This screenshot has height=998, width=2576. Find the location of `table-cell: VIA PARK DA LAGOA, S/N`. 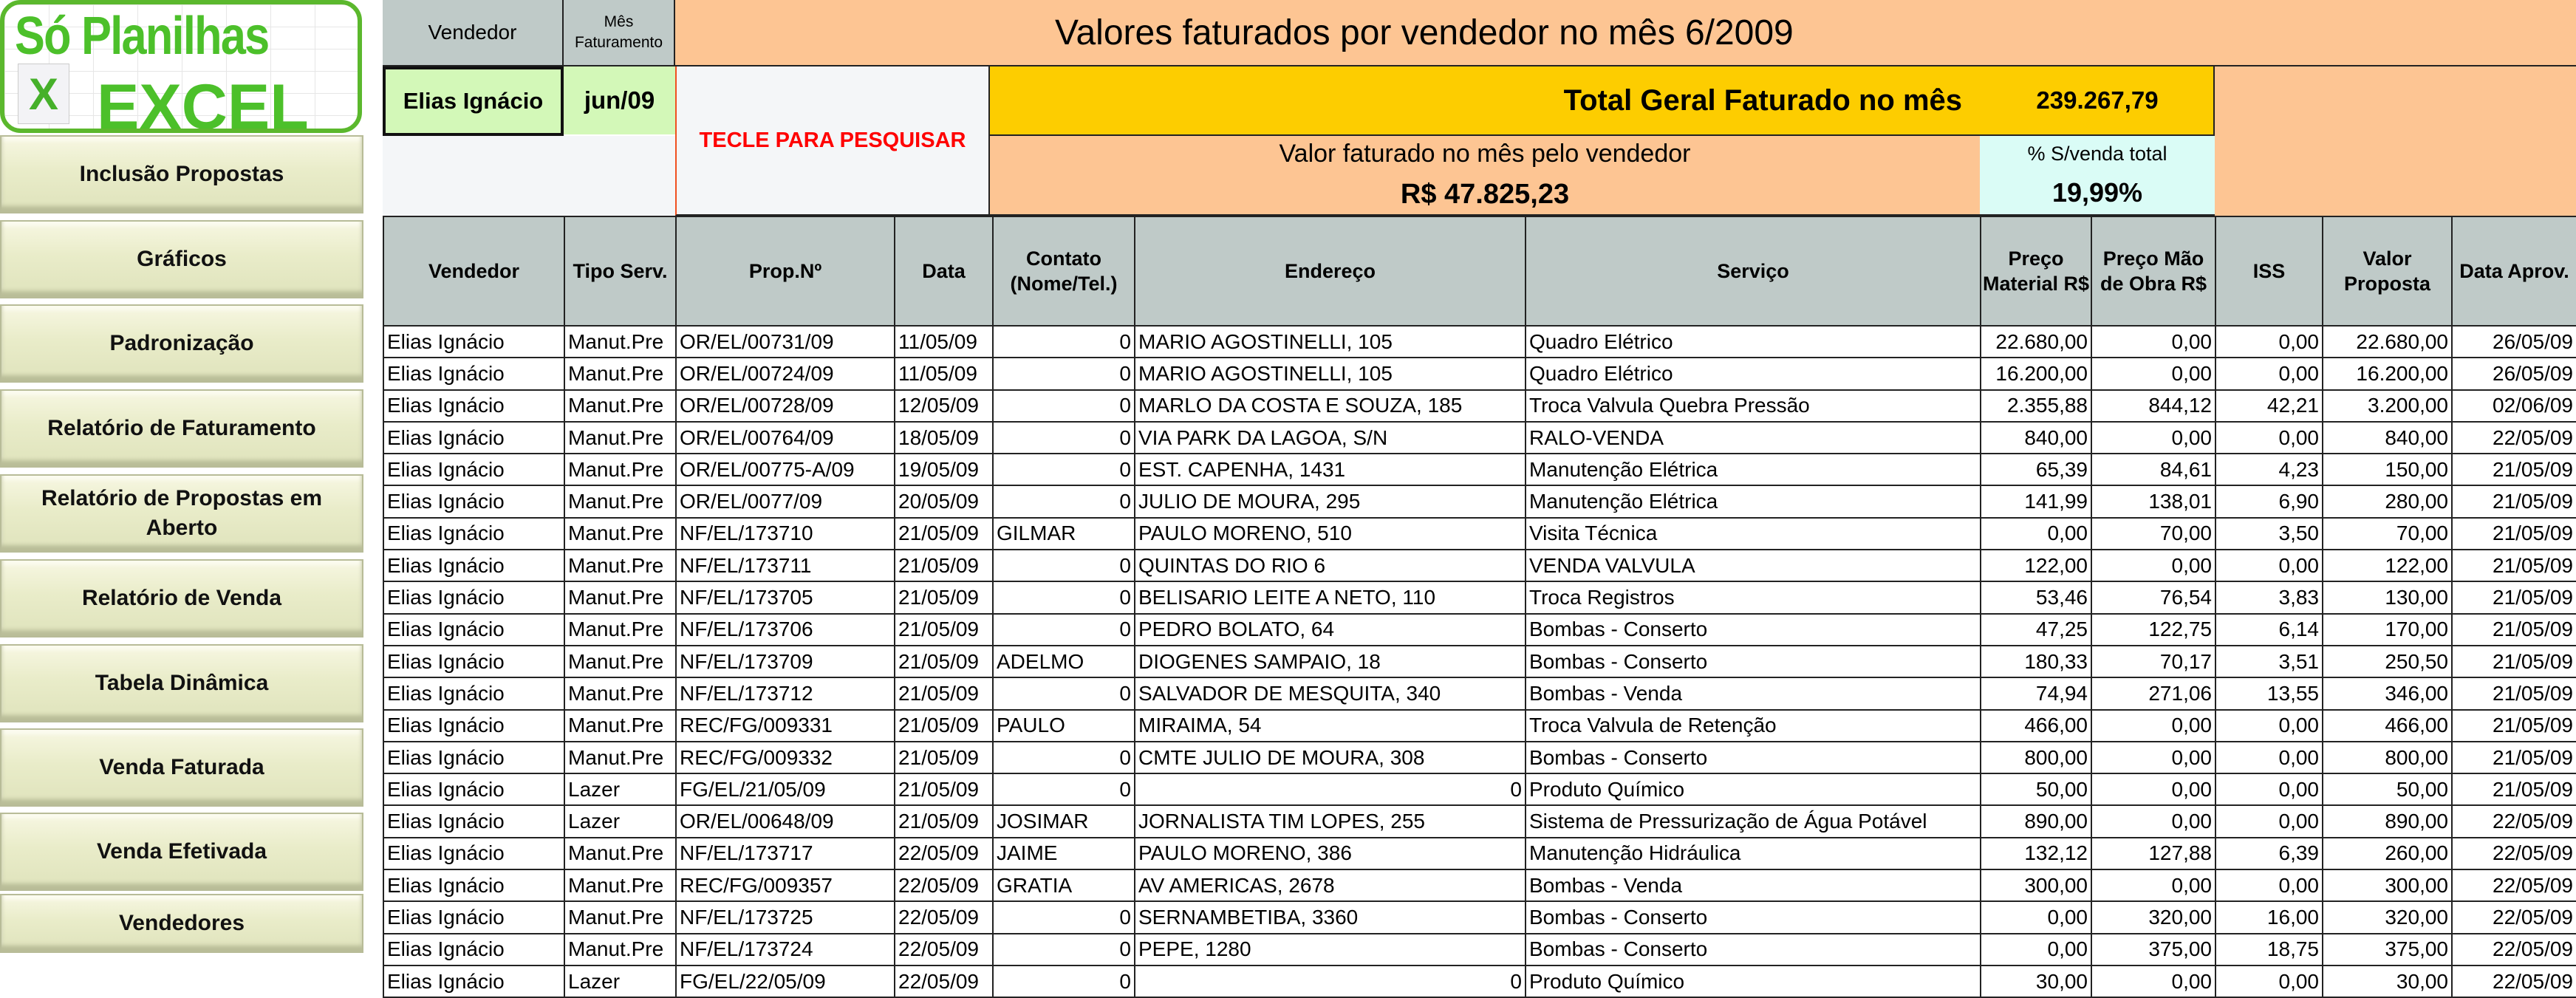

table-cell: VIA PARK DA LAGOA, S/N is located at coordinates (1330, 437).